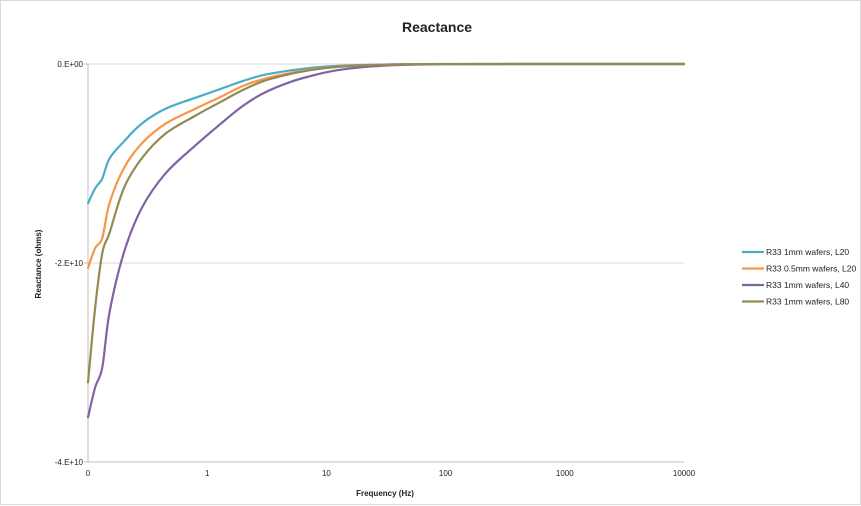  Describe the element at coordinates (69, 462) in the screenshot. I see `y-tick-label: -4.E+10` at that location.